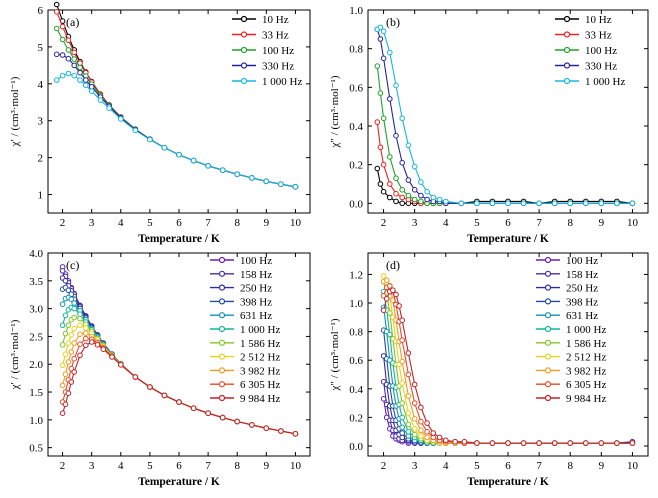 The height and width of the screenshot is (498, 658). What do you see at coordinates (393, 22) in the screenshot?
I see `panel-label: (b)` at bounding box center [393, 22].